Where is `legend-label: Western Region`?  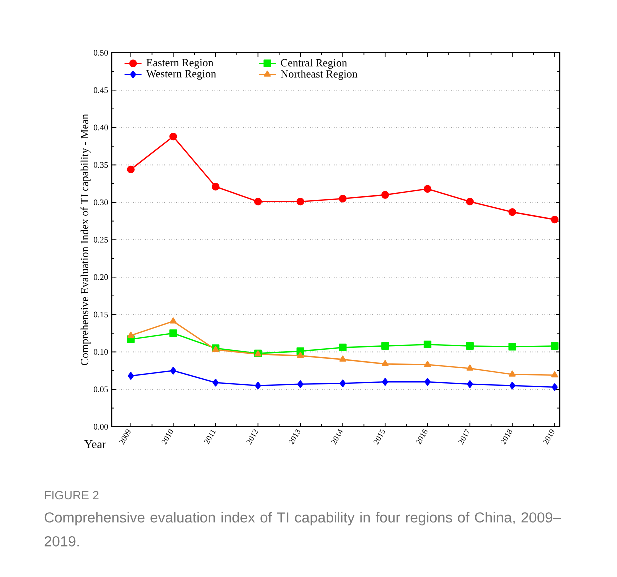 legend-label: Western Region is located at coordinates (181, 75).